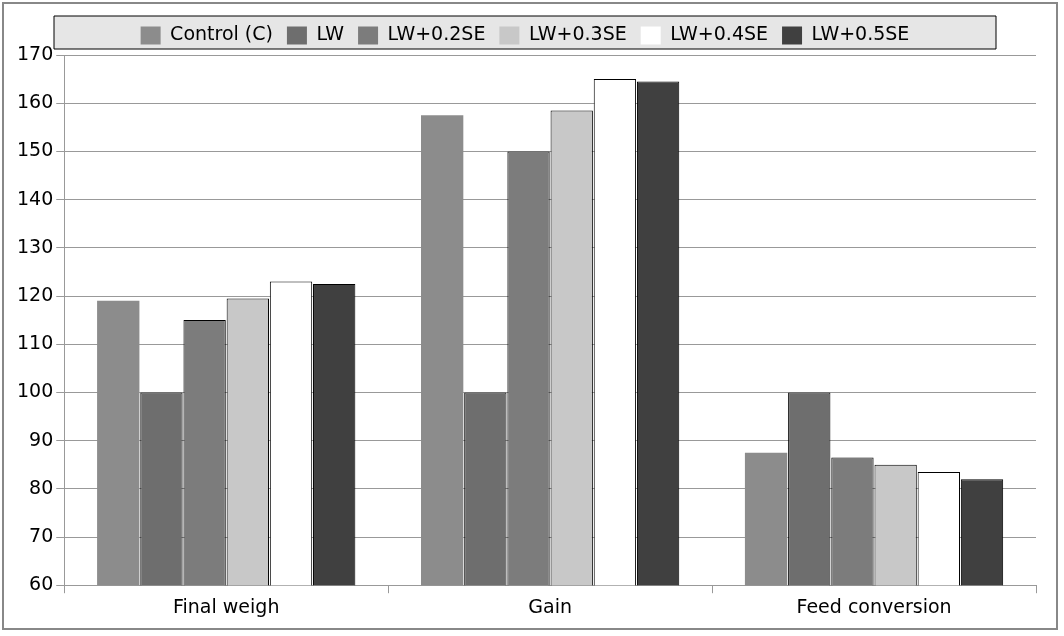  I want to click on x-tick-label: Final weigh, so click(226, 605).